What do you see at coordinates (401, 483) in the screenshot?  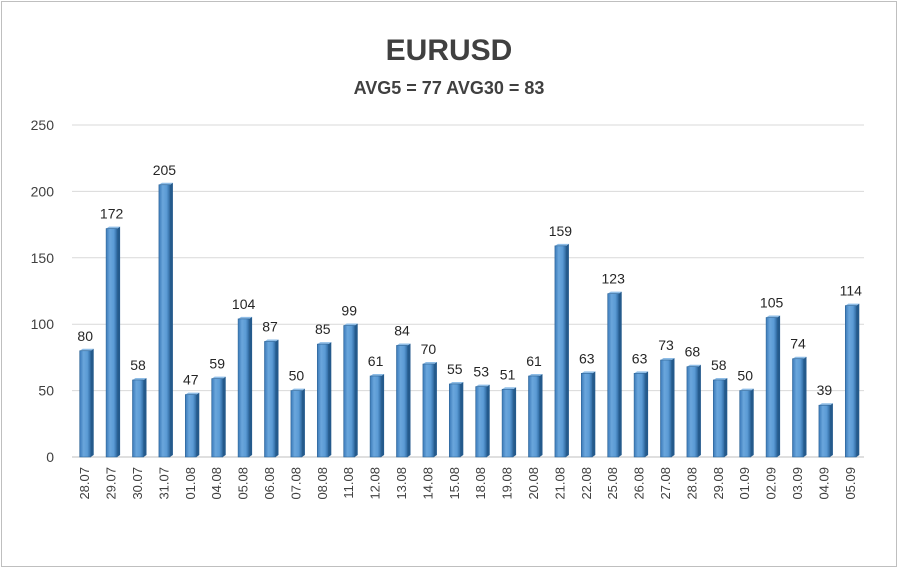 I see `x-tick-label: 13.08` at bounding box center [401, 483].